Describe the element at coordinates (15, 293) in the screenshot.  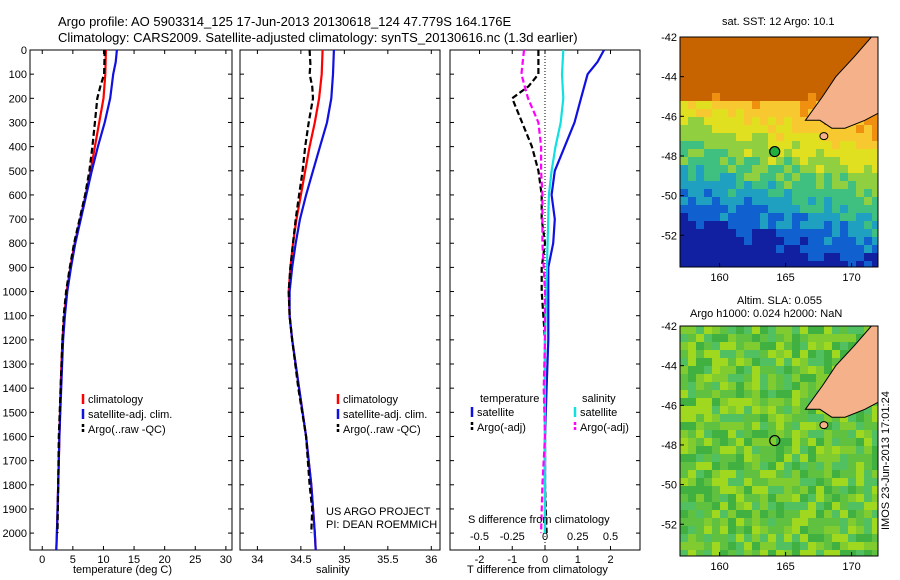
I see `depth-tick-label: 1000` at that location.